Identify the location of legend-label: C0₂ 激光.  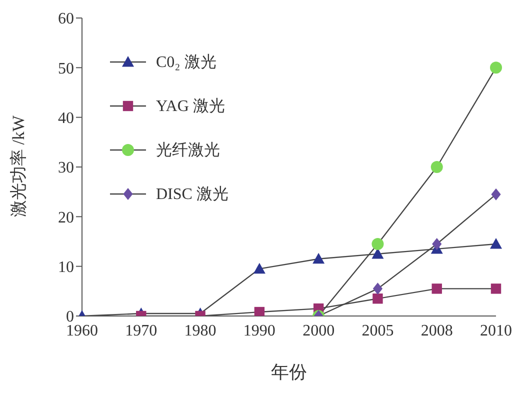
(186, 62).